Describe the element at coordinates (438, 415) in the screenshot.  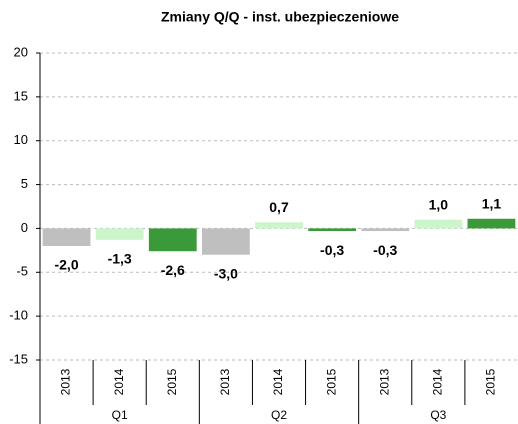
I see `group-label: Q3` at that location.